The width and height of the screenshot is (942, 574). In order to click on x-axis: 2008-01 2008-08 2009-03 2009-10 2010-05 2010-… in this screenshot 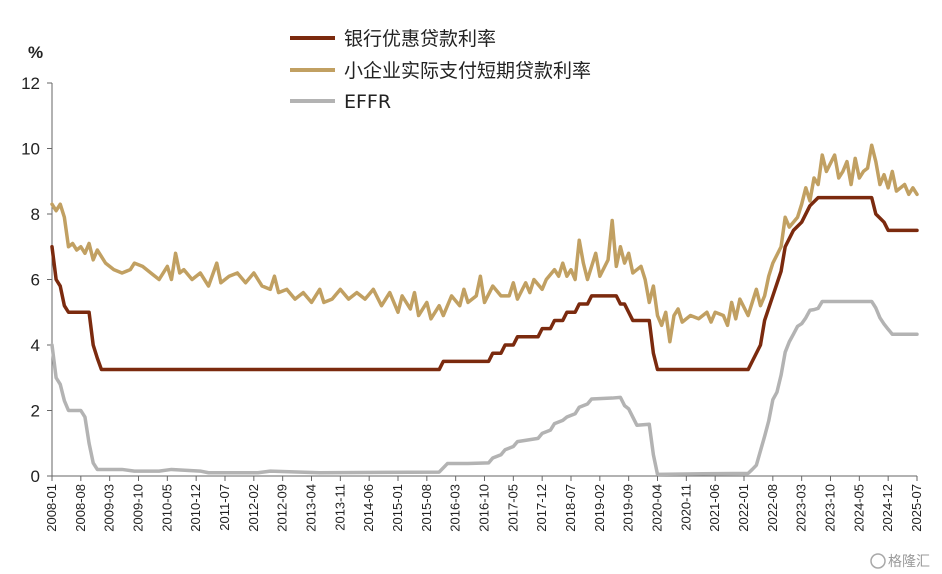, I will do `click(484, 503)`.